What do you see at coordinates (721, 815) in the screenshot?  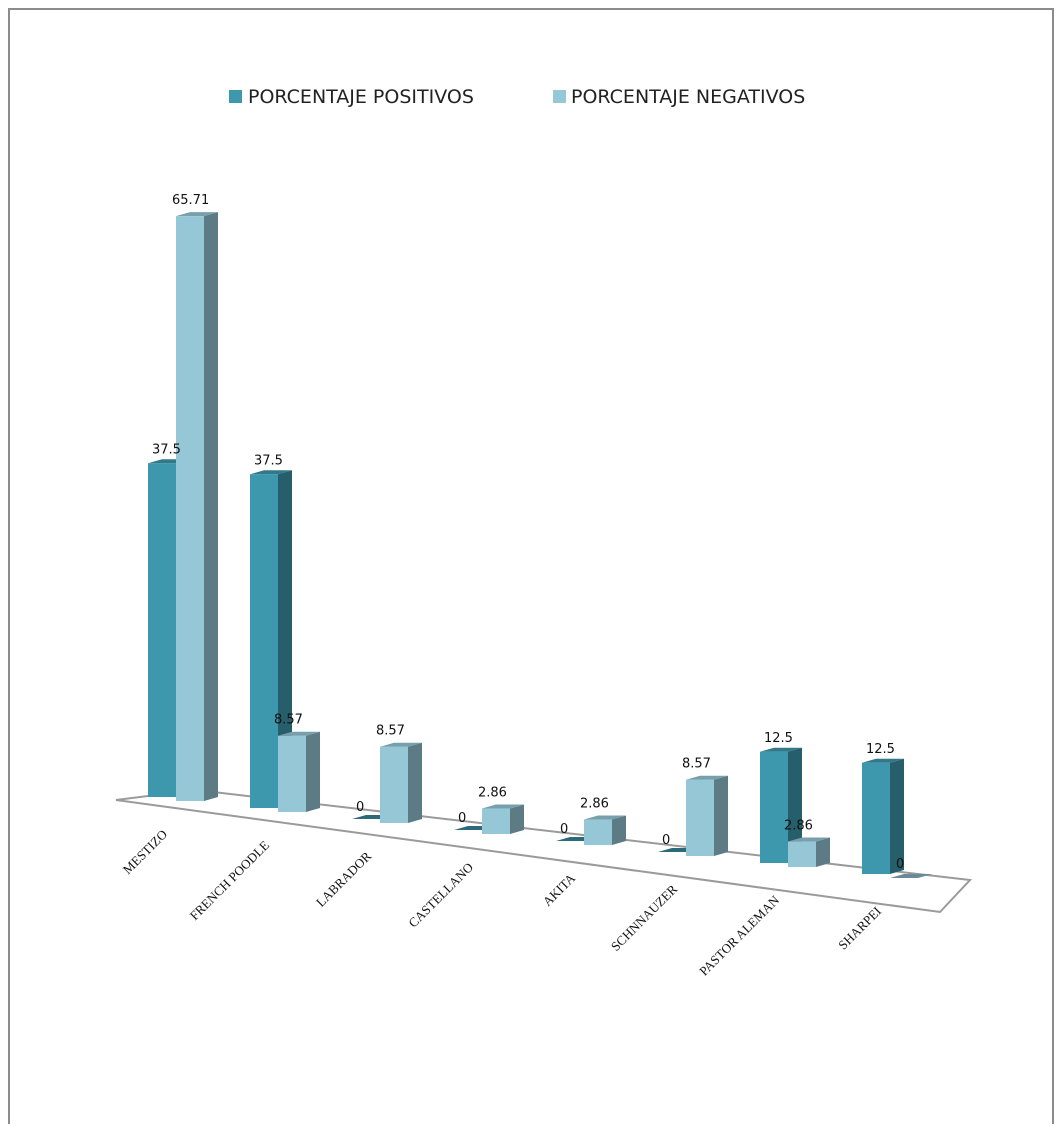 I see `bar-negativos-schnnauzer-side` at bounding box center [721, 815].